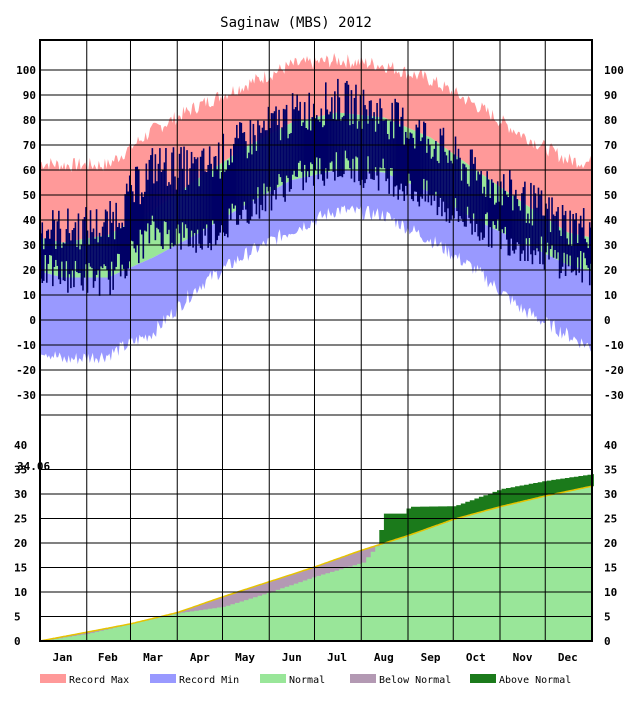 The height and width of the screenshot is (720, 640). Describe the element at coordinates (610, 592) in the screenshot. I see `precip-tick-label-right: 10` at that location.